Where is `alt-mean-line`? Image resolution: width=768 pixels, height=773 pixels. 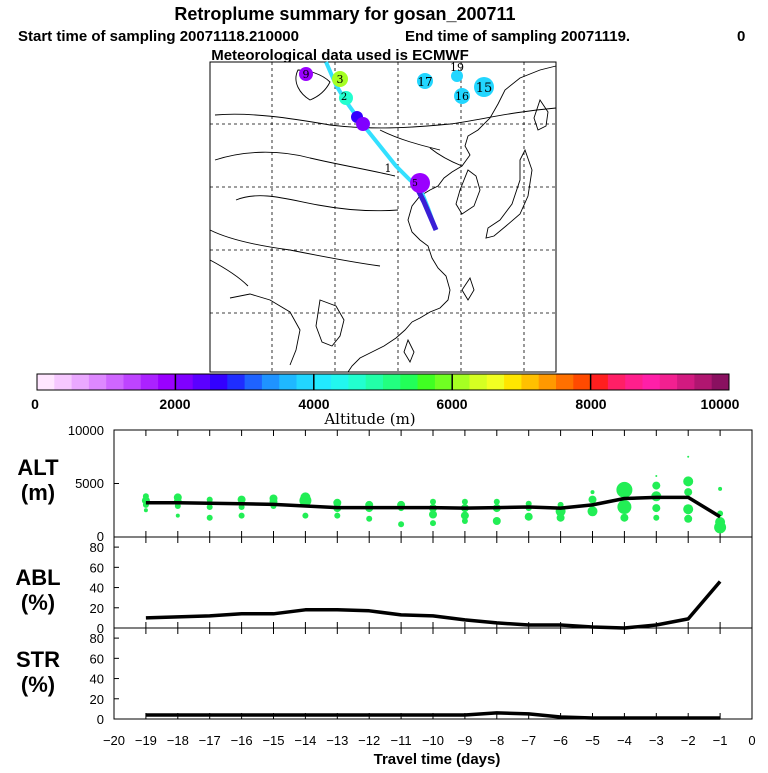 alt-mean-line is located at coordinates (433, 507).